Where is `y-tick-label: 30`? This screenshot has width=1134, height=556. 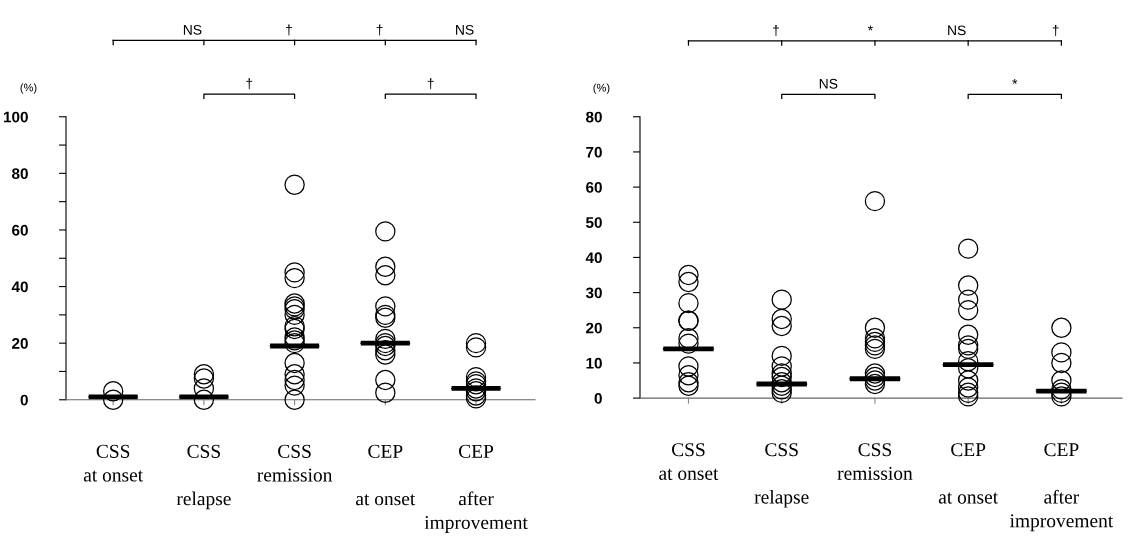
y-tick-label: 30 is located at coordinates (593, 293).